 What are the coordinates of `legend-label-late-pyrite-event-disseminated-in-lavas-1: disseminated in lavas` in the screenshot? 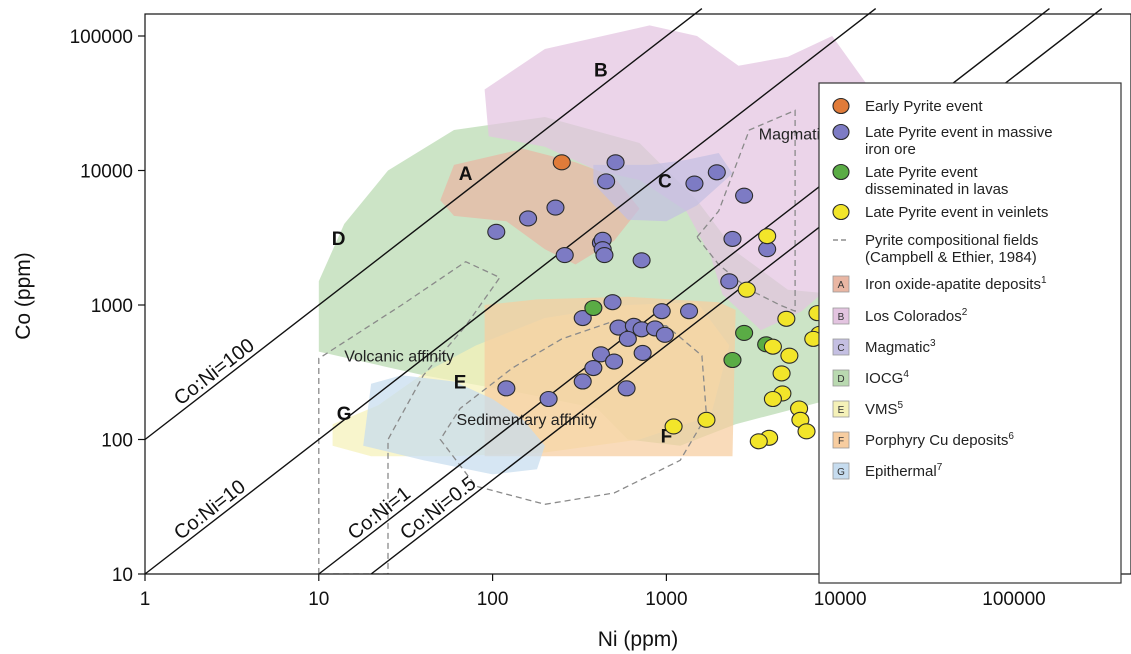 It's located at (936, 189).